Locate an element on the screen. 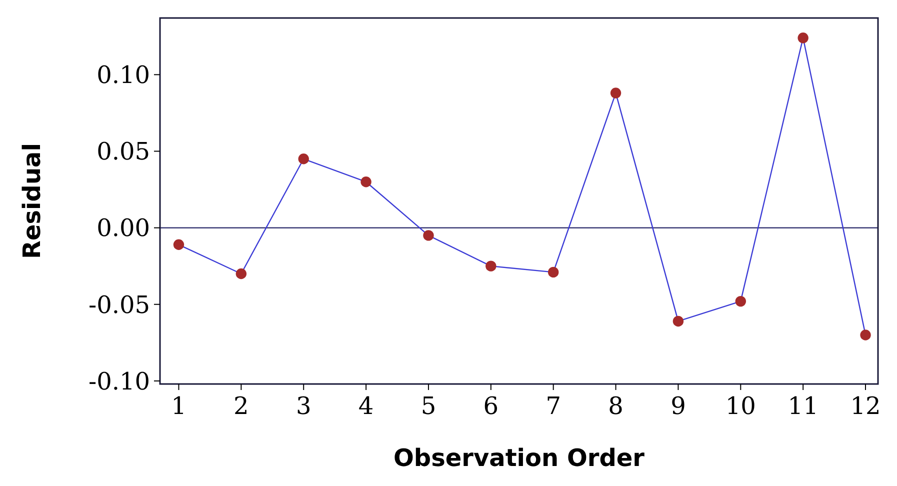 This screenshot has height=486, width=897. x-tick-label: 12 is located at coordinates (865, 406).